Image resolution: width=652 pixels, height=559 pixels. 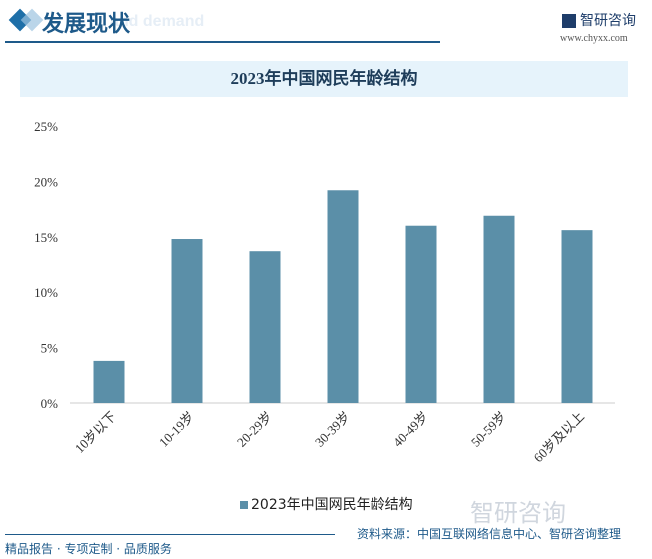 What do you see at coordinates (222, 42) in the screenshot?
I see `header-divider` at bounding box center [222, 42].